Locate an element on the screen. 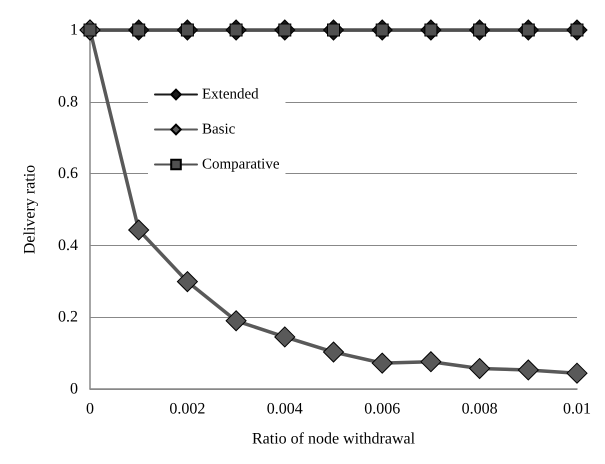 Image resolution: width=605 pixels, height=464 pixels. y-tick-label: 0.4 is located at coordinates (68, 245).